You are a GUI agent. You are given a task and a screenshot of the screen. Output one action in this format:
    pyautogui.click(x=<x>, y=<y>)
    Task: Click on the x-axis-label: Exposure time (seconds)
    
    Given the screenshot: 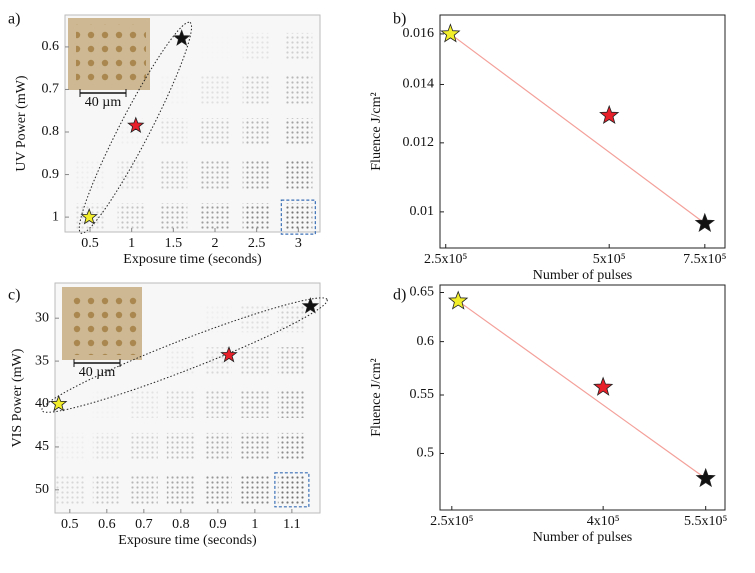 What is the action you would take?
    pyautogui.click(x=187, y=540)
    